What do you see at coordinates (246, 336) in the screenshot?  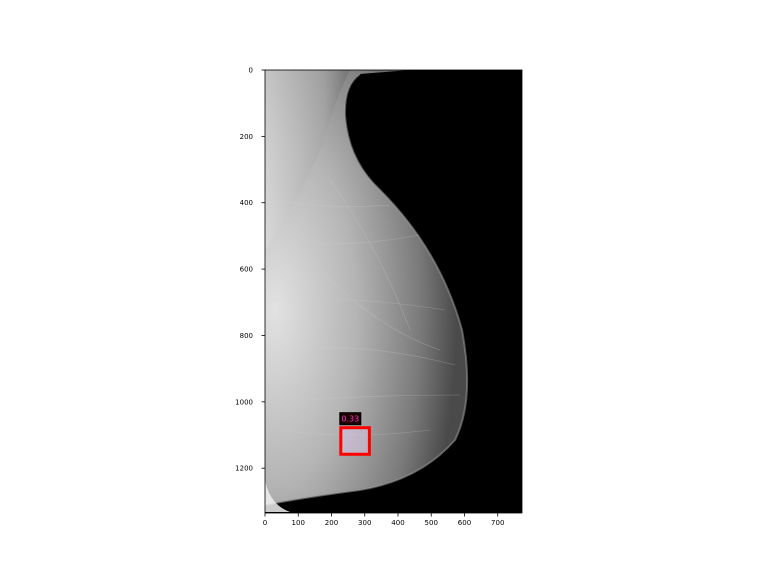 I see `y-tick-label: 800` at bounding box center [246, 336].